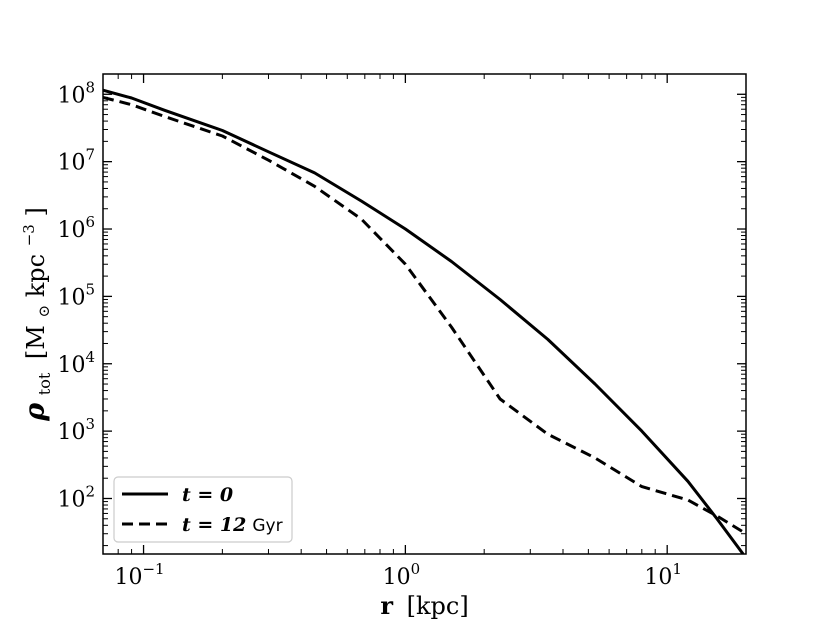  Describe the element at coordinates (35, 412) in the screenshot. I see `y-axis-label-main: ρ` at that location.